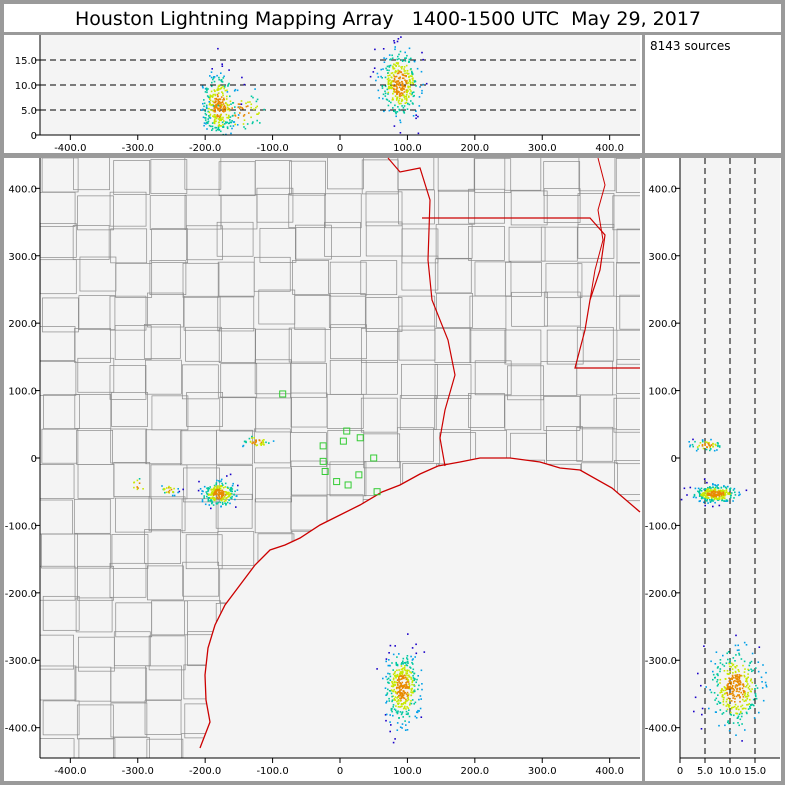 Image resolution: width=785 pixels, height=785 pixels. Describe the element at coordinates (661, 526) in the screenshot. I see `y-tick-label: -100.0` at that location.